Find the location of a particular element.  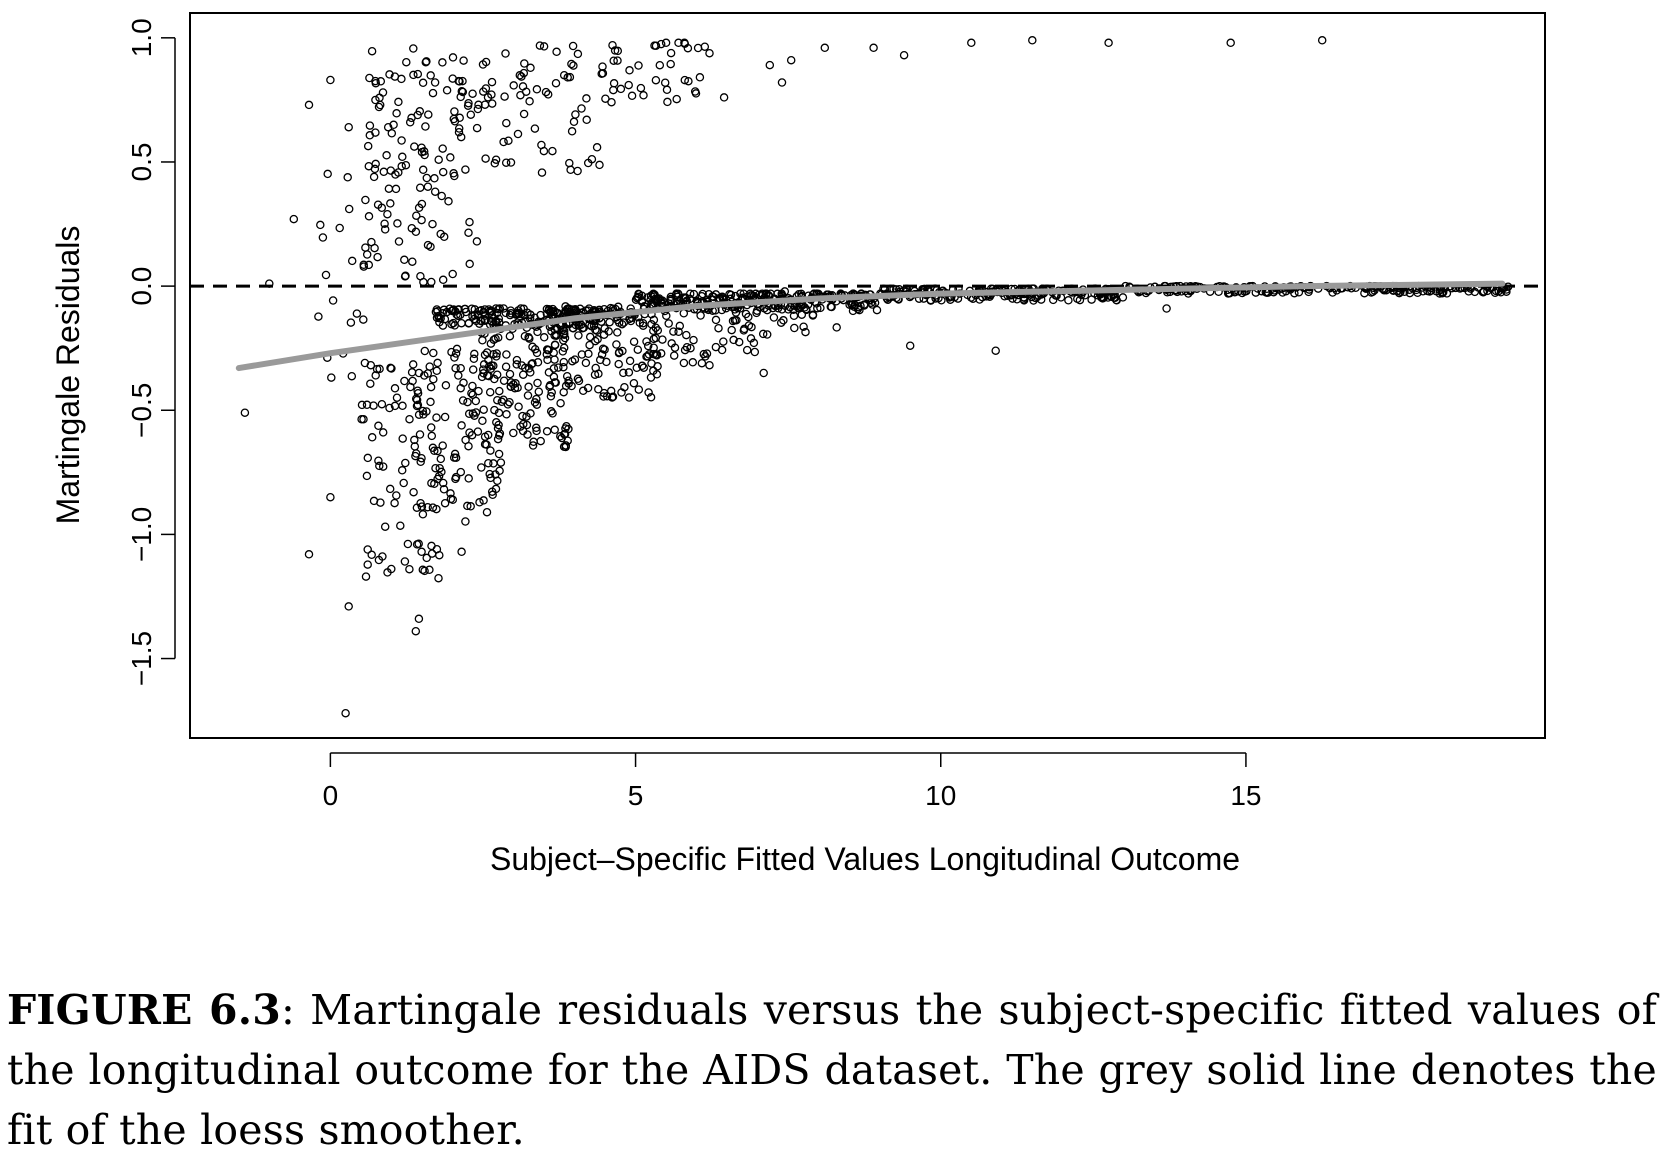

x-axis: 0 5 10 15 is located at coordinates (792, 781).